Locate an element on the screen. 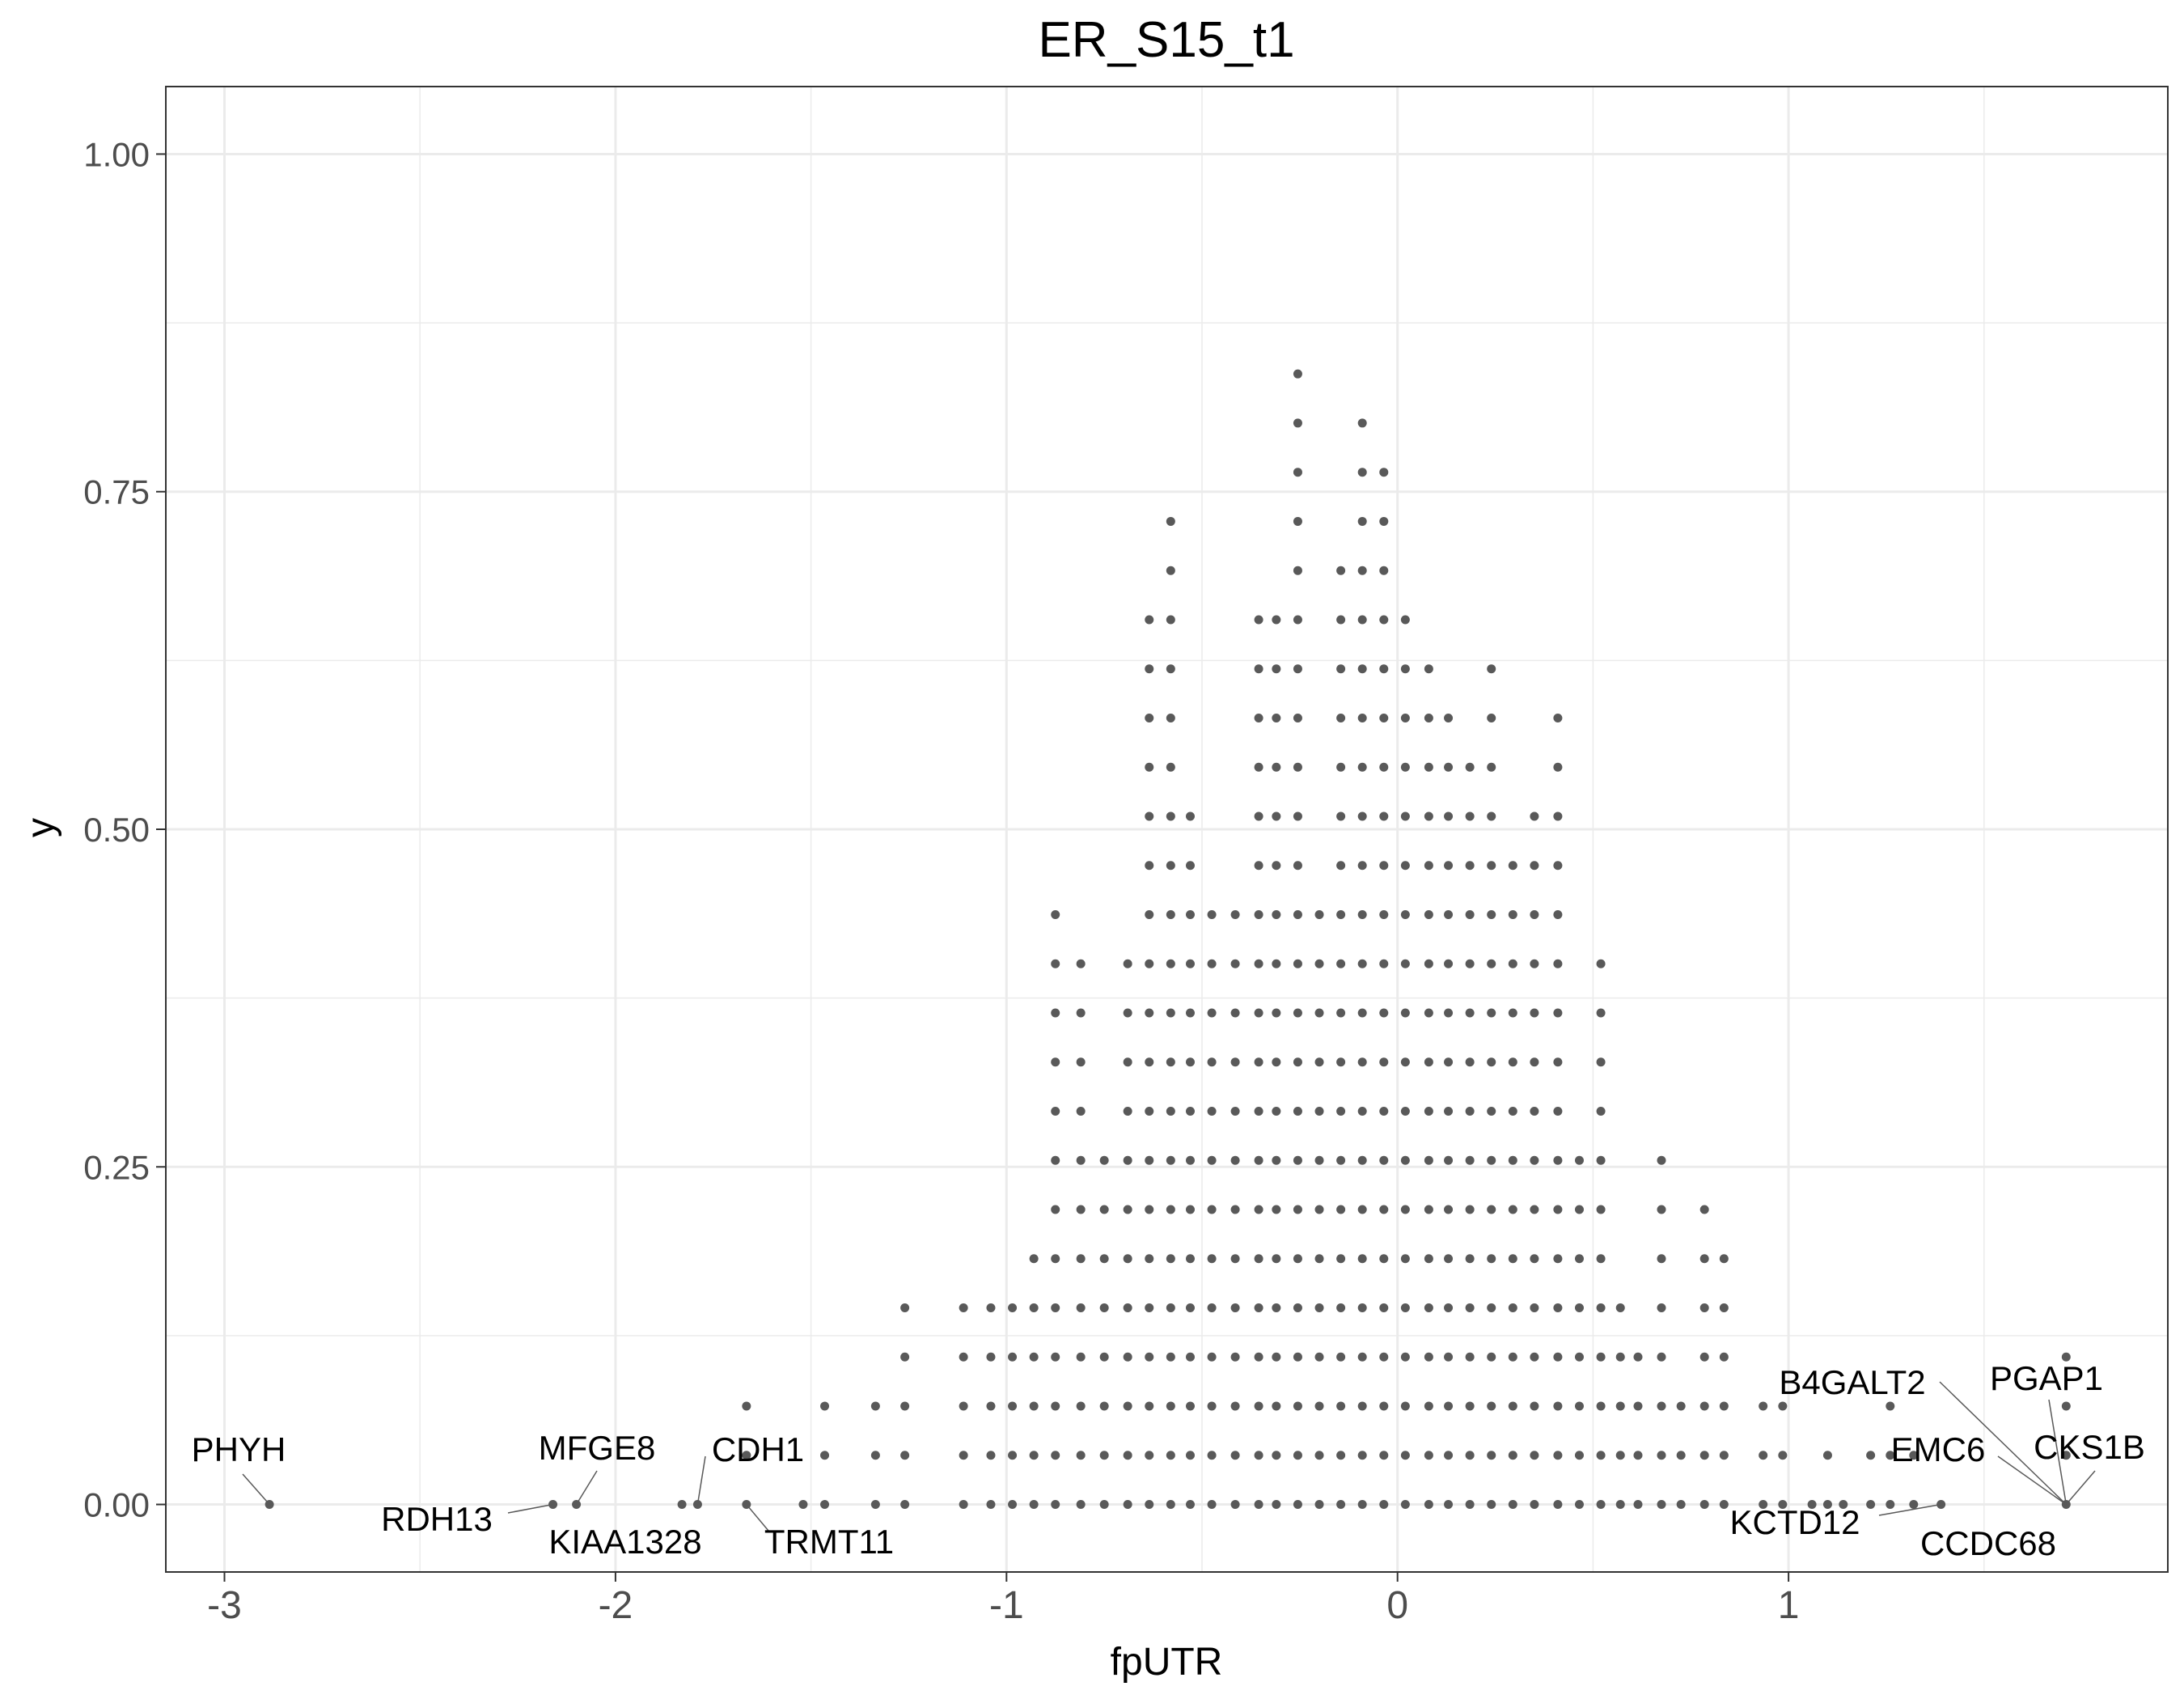 Image resolution: width=2184 pixels, height=1699 pixels. y-axis-title: y is located at coordinates (40, 827).